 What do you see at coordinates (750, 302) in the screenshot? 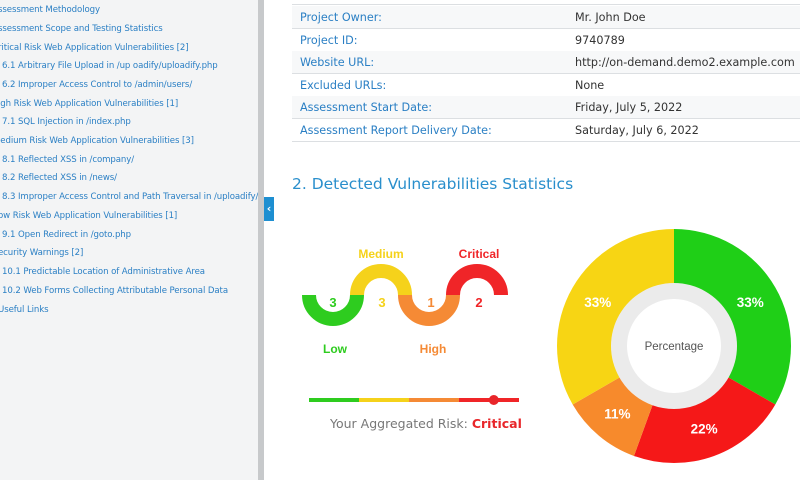
I see `donut-label-low: 33%` at bounding box center [750, 302].